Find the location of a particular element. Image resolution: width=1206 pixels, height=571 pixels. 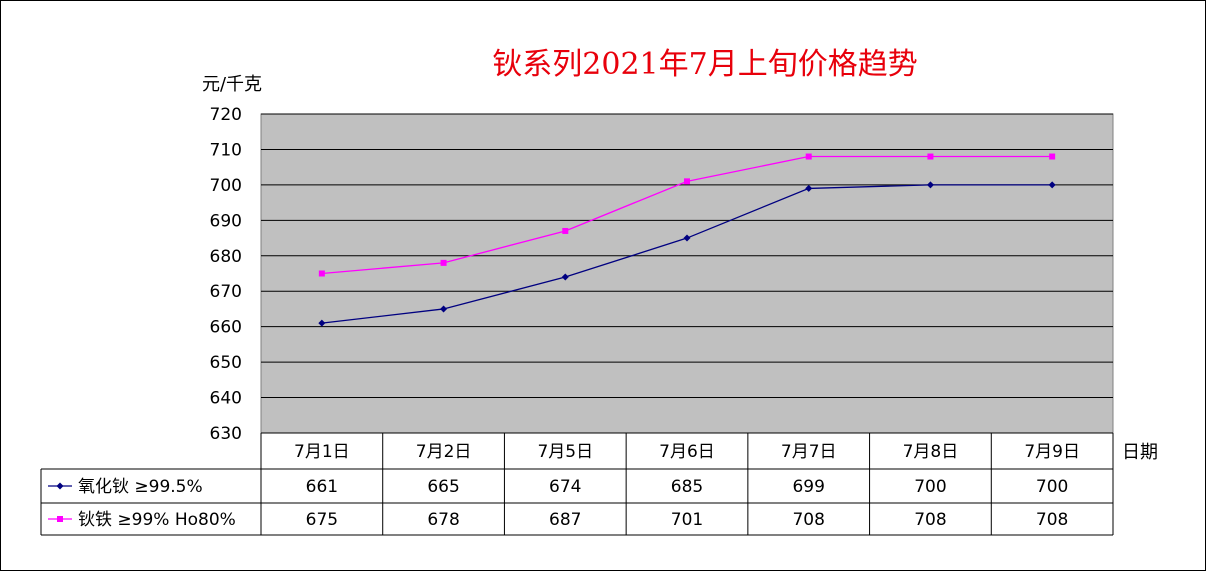

y-tick-label: 670 is located at coordinates (226, 292).